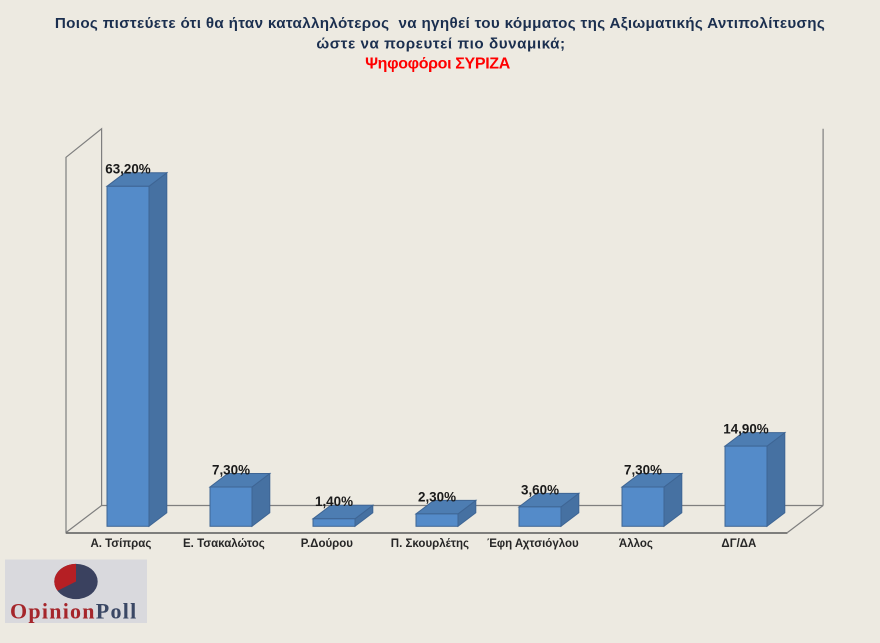 Image resolution: width=880 pixels, height=643 pixels. Describe the element at coordinates (120, 544) in the screenshot. I see `svg-text: Α. Τσίπρας` at that location.